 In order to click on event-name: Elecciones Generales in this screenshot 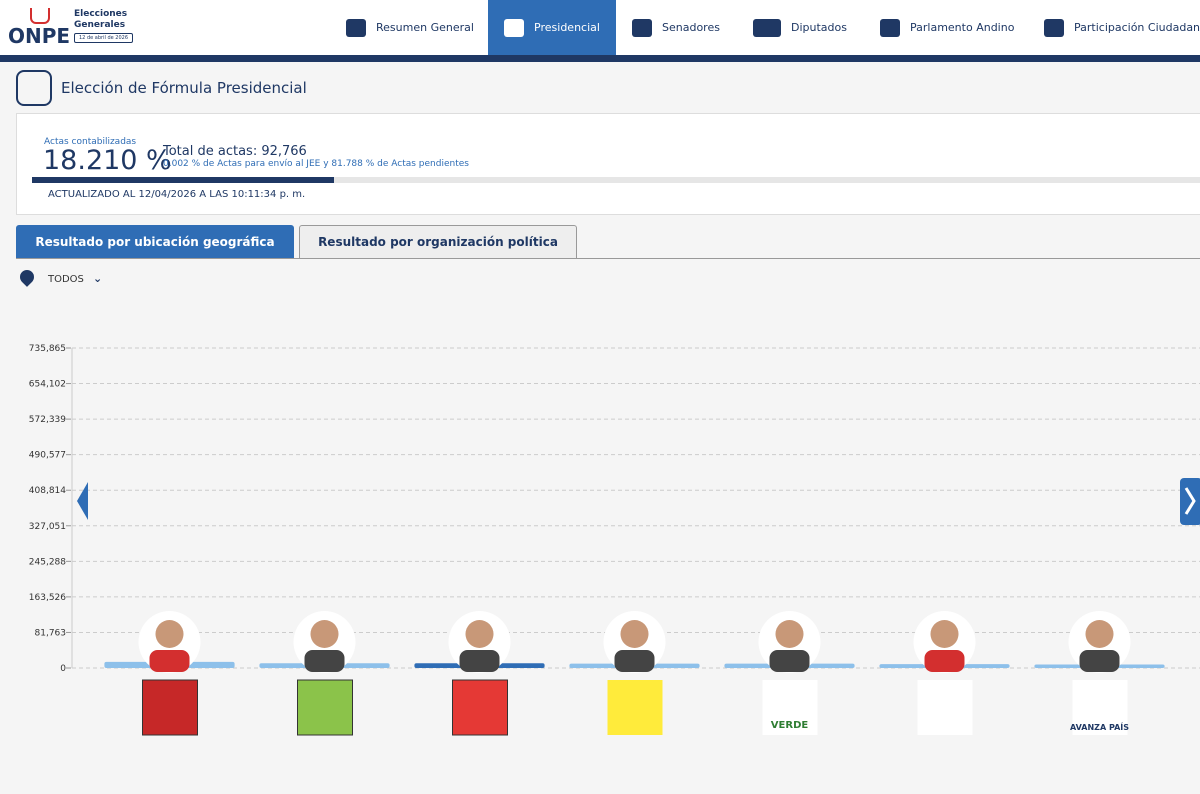, I will do `click(100, 20)`.